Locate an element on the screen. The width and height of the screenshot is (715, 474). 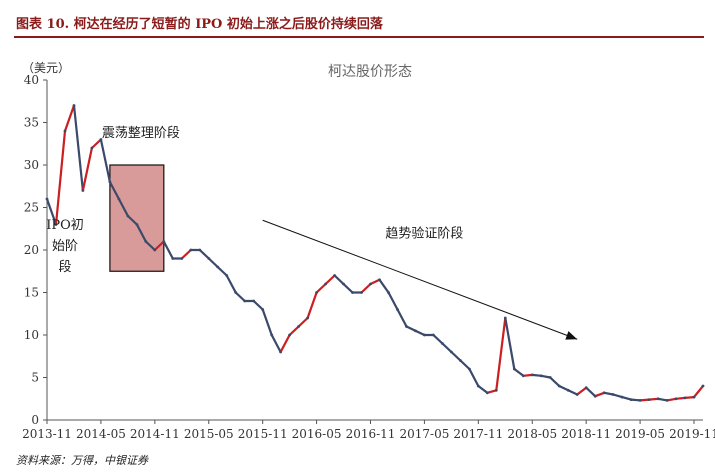
consolidation-box-layer is located at coordinates (137, 218).